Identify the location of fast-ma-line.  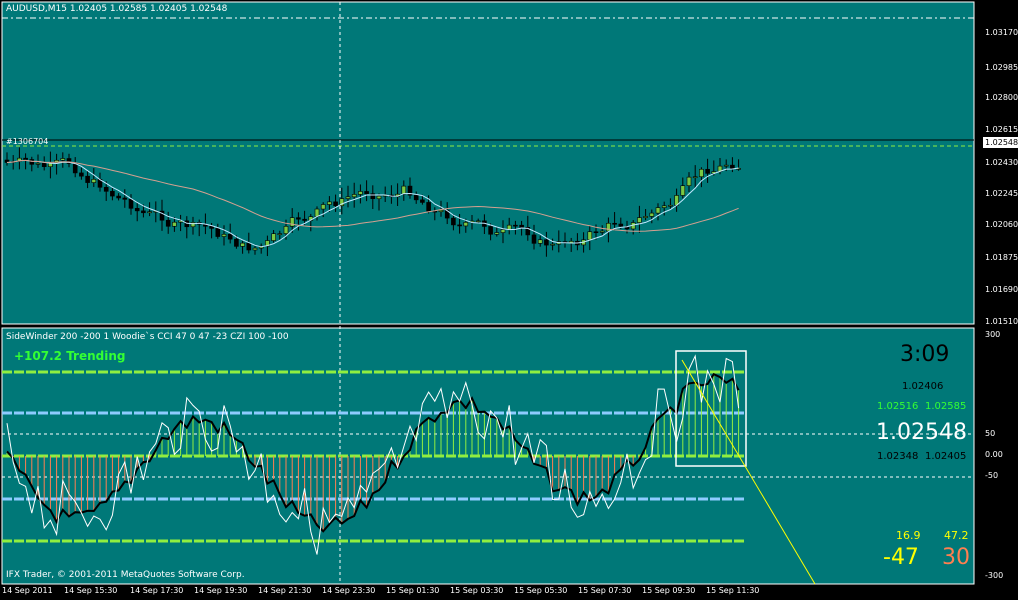
(372, 203).